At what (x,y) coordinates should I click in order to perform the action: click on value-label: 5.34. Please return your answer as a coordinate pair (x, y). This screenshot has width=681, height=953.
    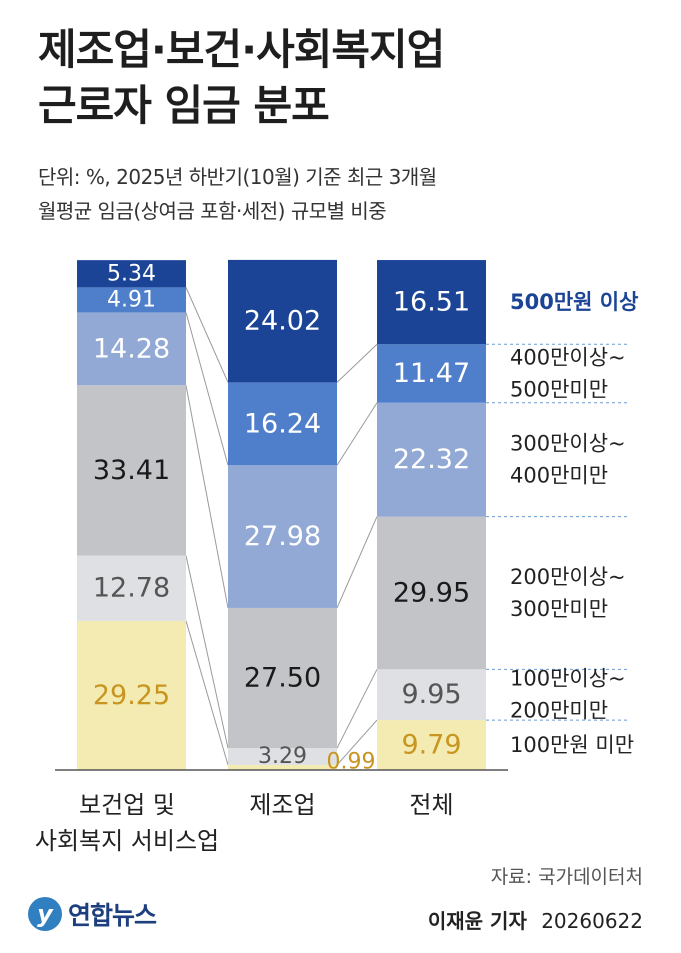
    Looking at the image, I should click on (131, 273).